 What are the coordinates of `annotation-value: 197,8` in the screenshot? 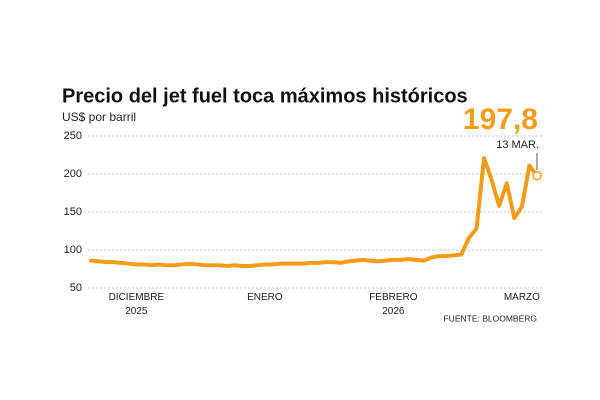 It's located at (500, 119).